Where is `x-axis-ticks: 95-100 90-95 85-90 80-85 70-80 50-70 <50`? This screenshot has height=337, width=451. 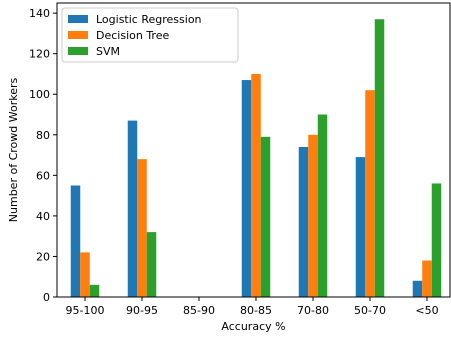 x-axis-ticks: 95-100 90-95 85-90 80-85 70-80 50-70 <50 is located at coordinates (252, 307).